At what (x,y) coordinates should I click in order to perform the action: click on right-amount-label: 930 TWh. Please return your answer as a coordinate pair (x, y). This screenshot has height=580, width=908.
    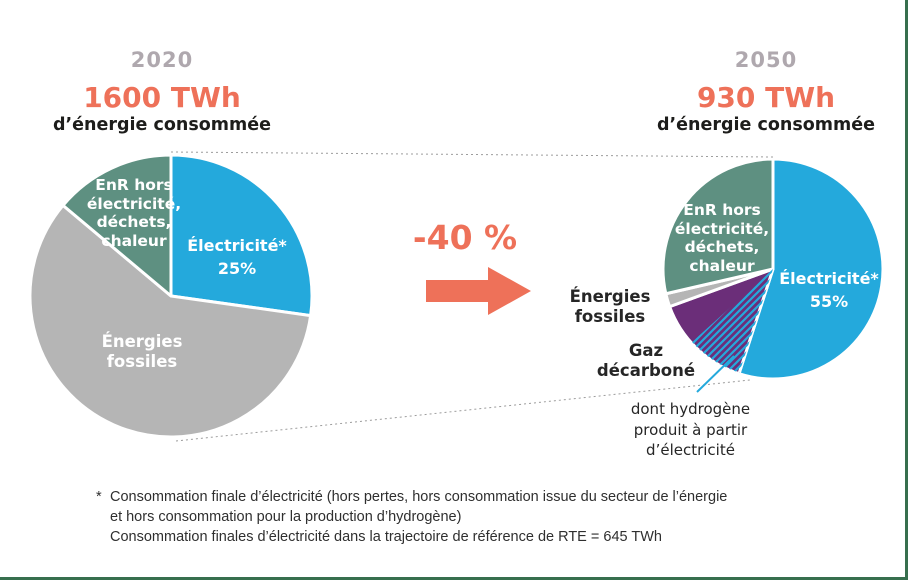
    Looking at the image, I should click on (766, 97).